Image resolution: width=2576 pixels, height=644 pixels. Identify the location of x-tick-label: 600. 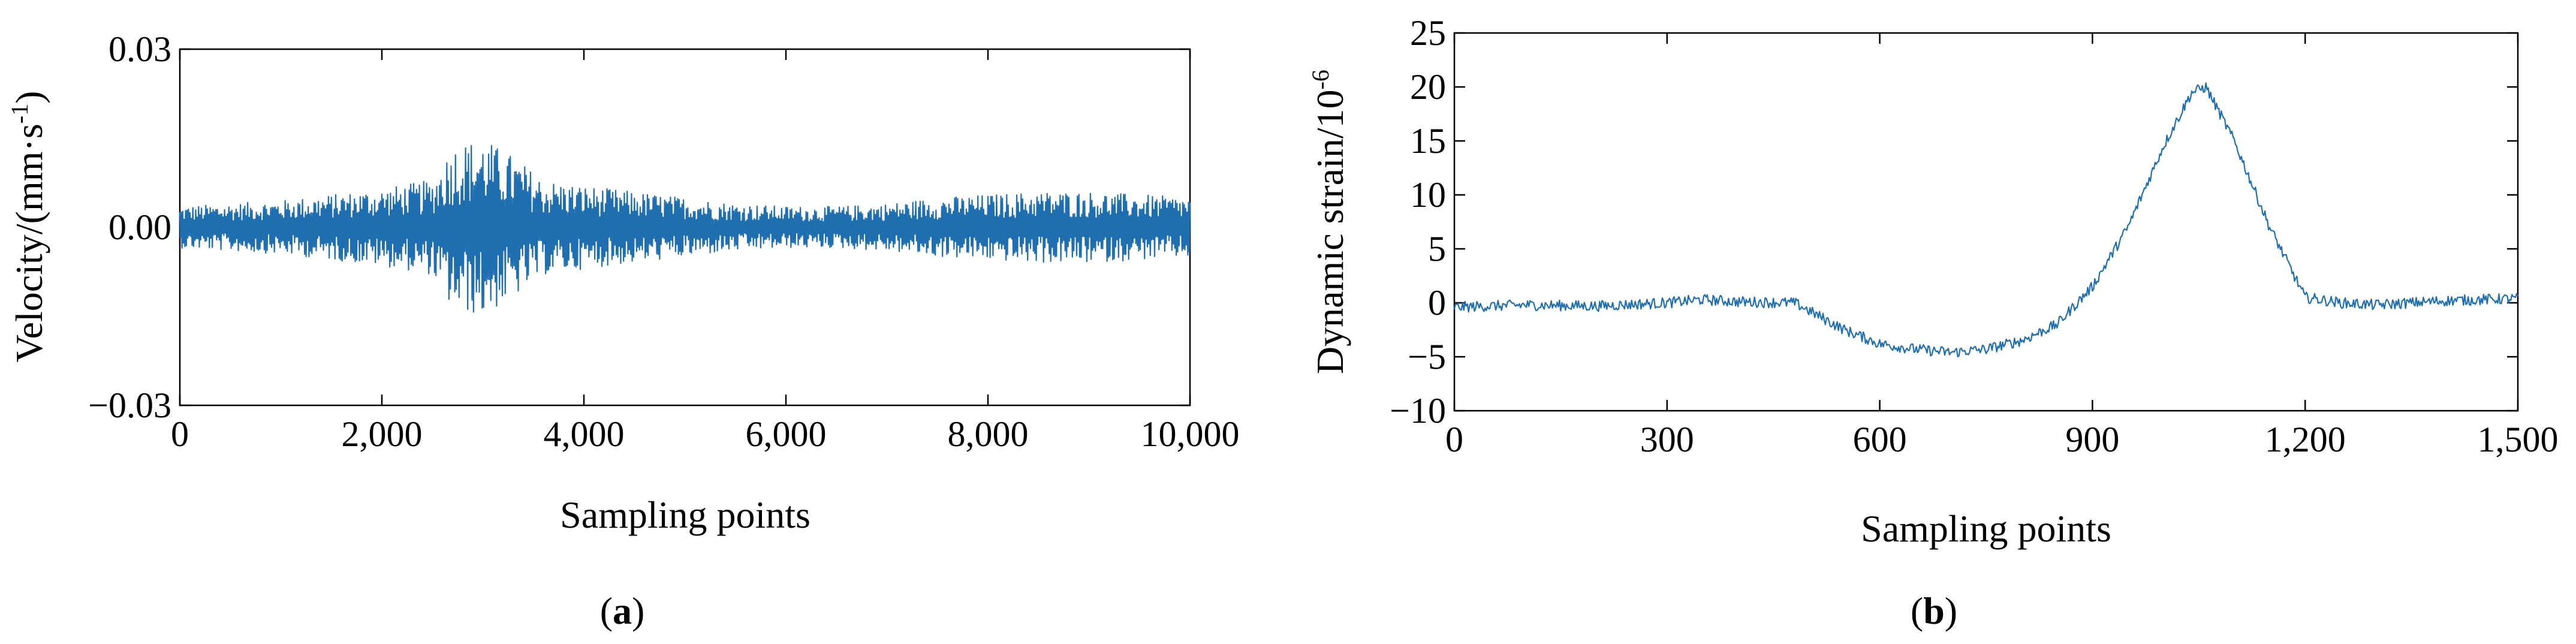
(1880, 440).